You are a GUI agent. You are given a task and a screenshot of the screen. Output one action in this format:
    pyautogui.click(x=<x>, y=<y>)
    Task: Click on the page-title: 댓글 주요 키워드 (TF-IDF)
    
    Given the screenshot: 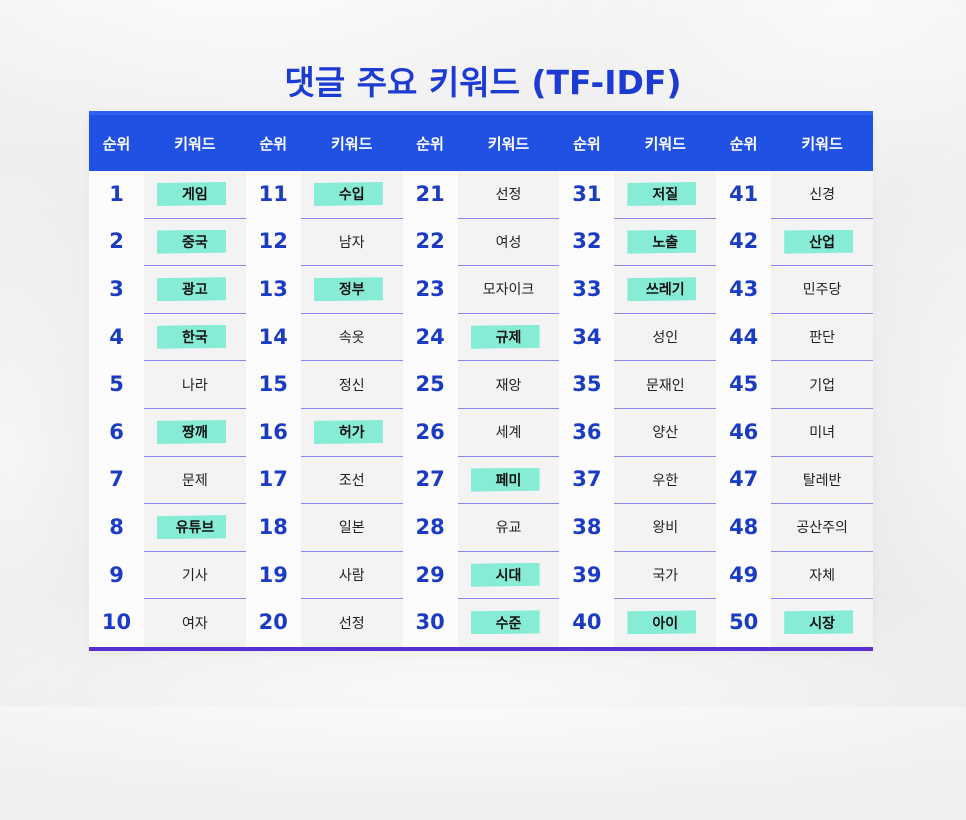 What is the action you would take?
    pyautogui.click(x=483, y=82)
    